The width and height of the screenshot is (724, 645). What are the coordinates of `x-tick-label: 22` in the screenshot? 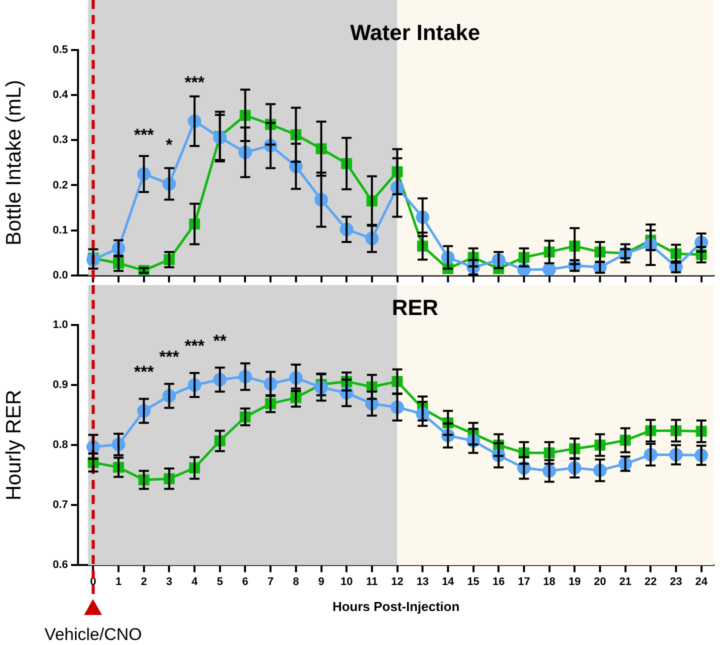 It's located at (650, 582).